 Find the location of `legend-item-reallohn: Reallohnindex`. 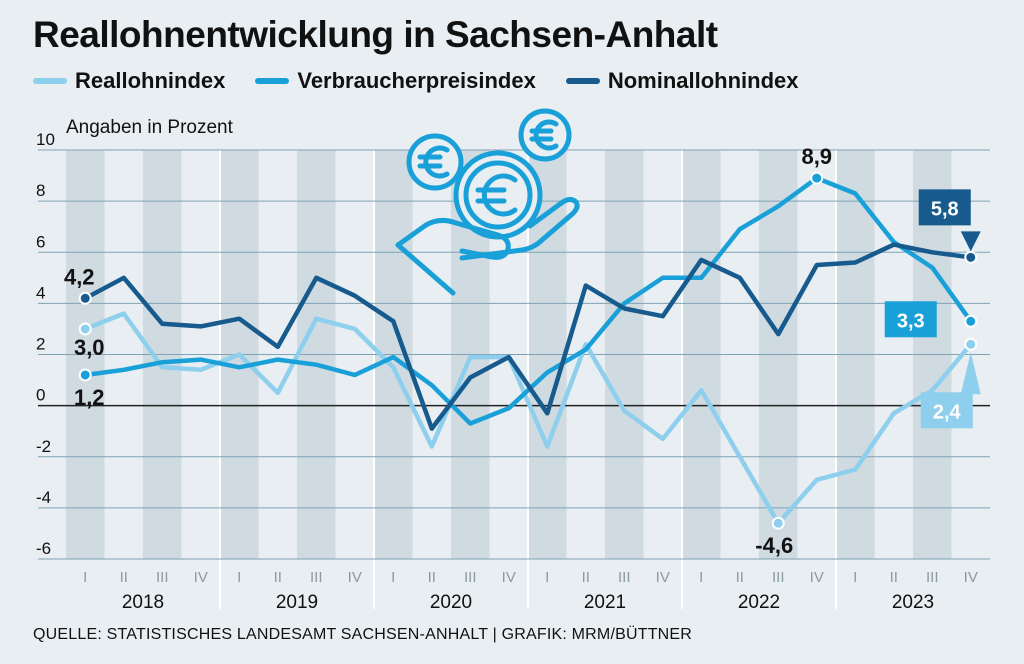

legend-item-reallohn: Reallohnindex is located at coordinates (129, 81).